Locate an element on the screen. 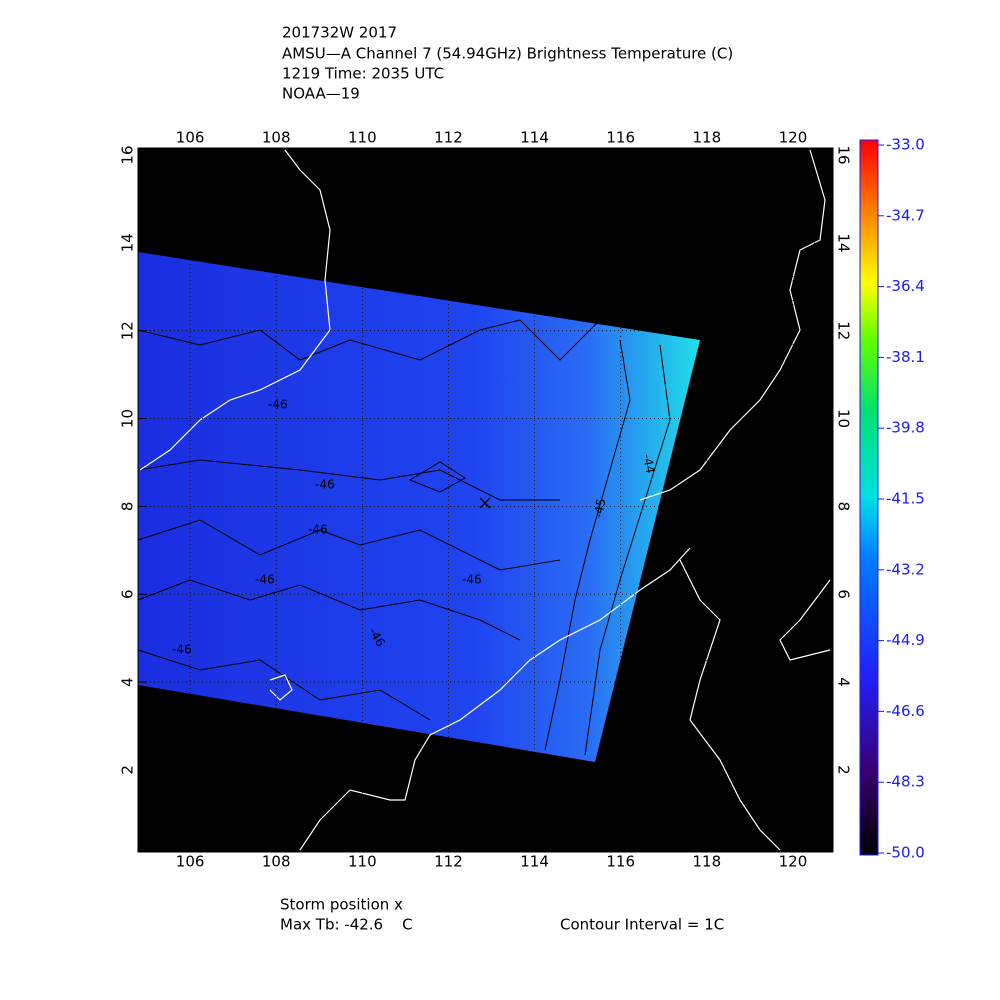  title-line: 1219 Time: 2035 UTC is located at coordinates (363, 74).